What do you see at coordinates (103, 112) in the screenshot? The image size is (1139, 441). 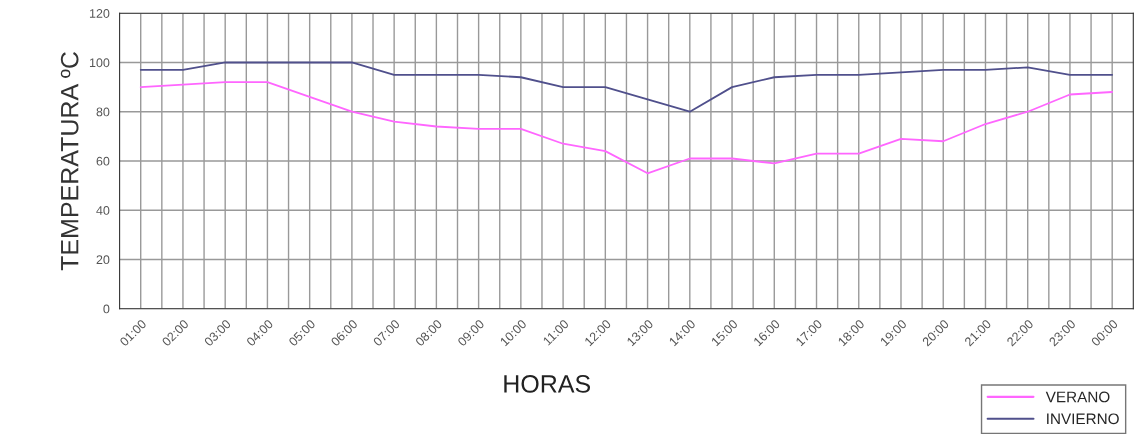 I see `y-tick-label: 80` at bounding box center [103, 112].